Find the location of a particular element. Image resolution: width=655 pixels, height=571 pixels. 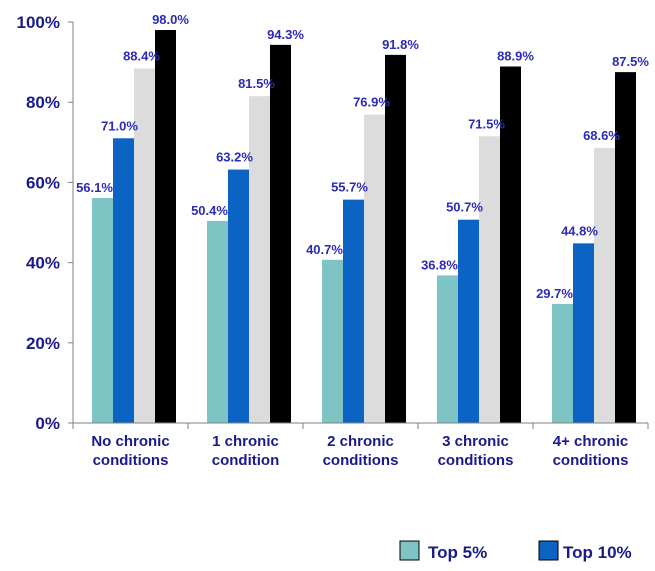

bar-value-label: 56.1% is located at coordinates (94, 187).